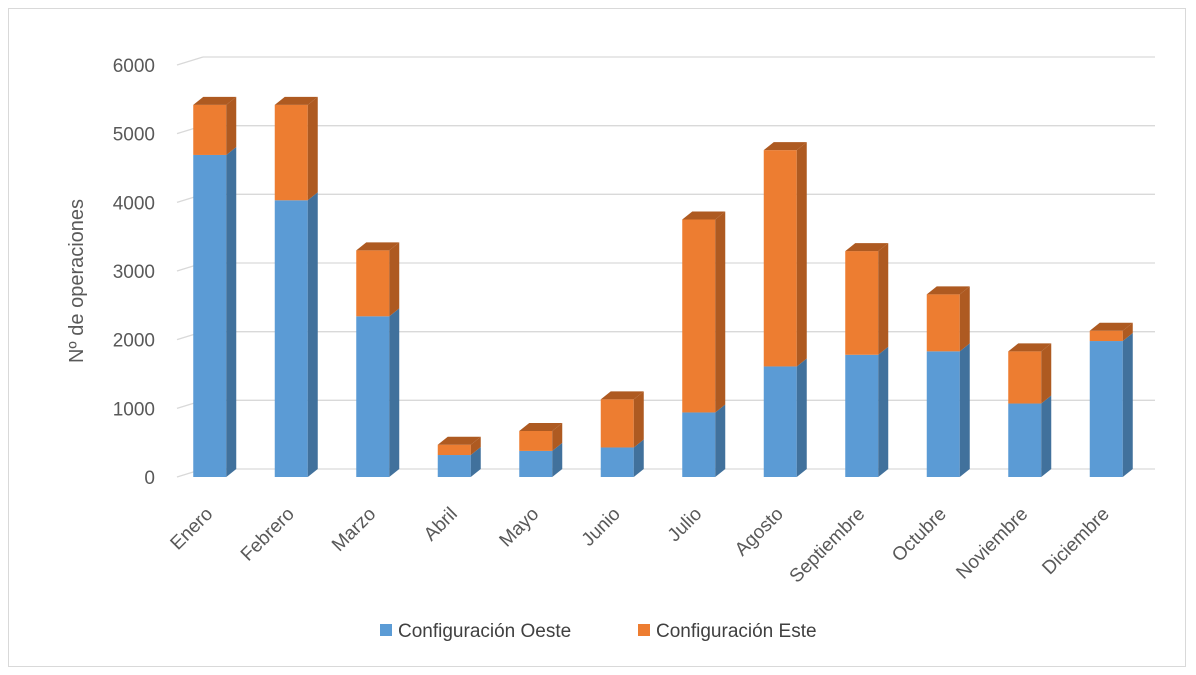 The height and width of the screenshot is (675, 1196). Describe the element at coordinates (598, 631) in the screenshot. I see `legend: Configuración Oeste Configuración Este` at that location.